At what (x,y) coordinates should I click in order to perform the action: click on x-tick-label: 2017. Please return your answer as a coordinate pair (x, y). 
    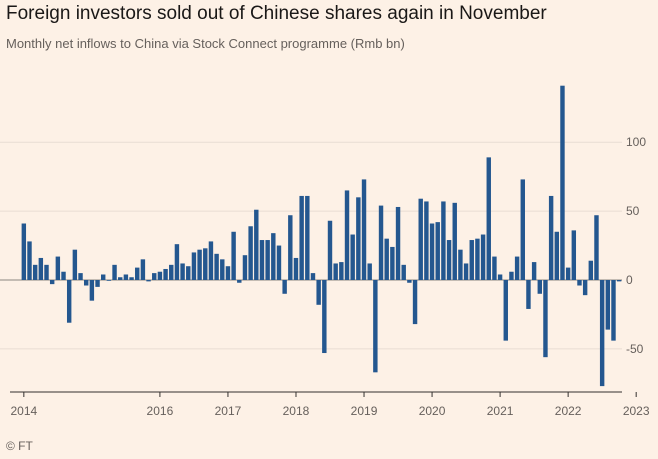
    Looking at the image, I should click on (228, 411).